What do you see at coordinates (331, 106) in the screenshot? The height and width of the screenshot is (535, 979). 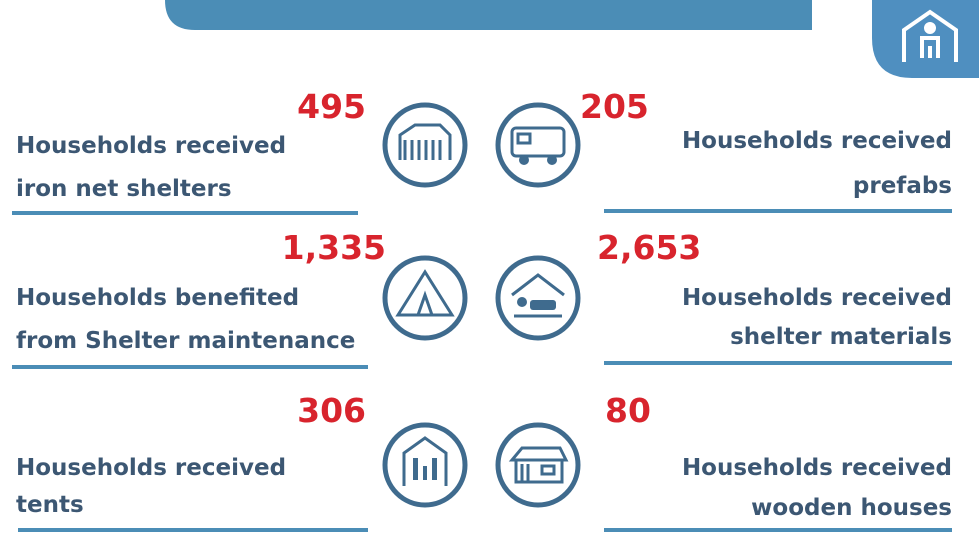 I see `number: 495` at bounding box center [331, 106].